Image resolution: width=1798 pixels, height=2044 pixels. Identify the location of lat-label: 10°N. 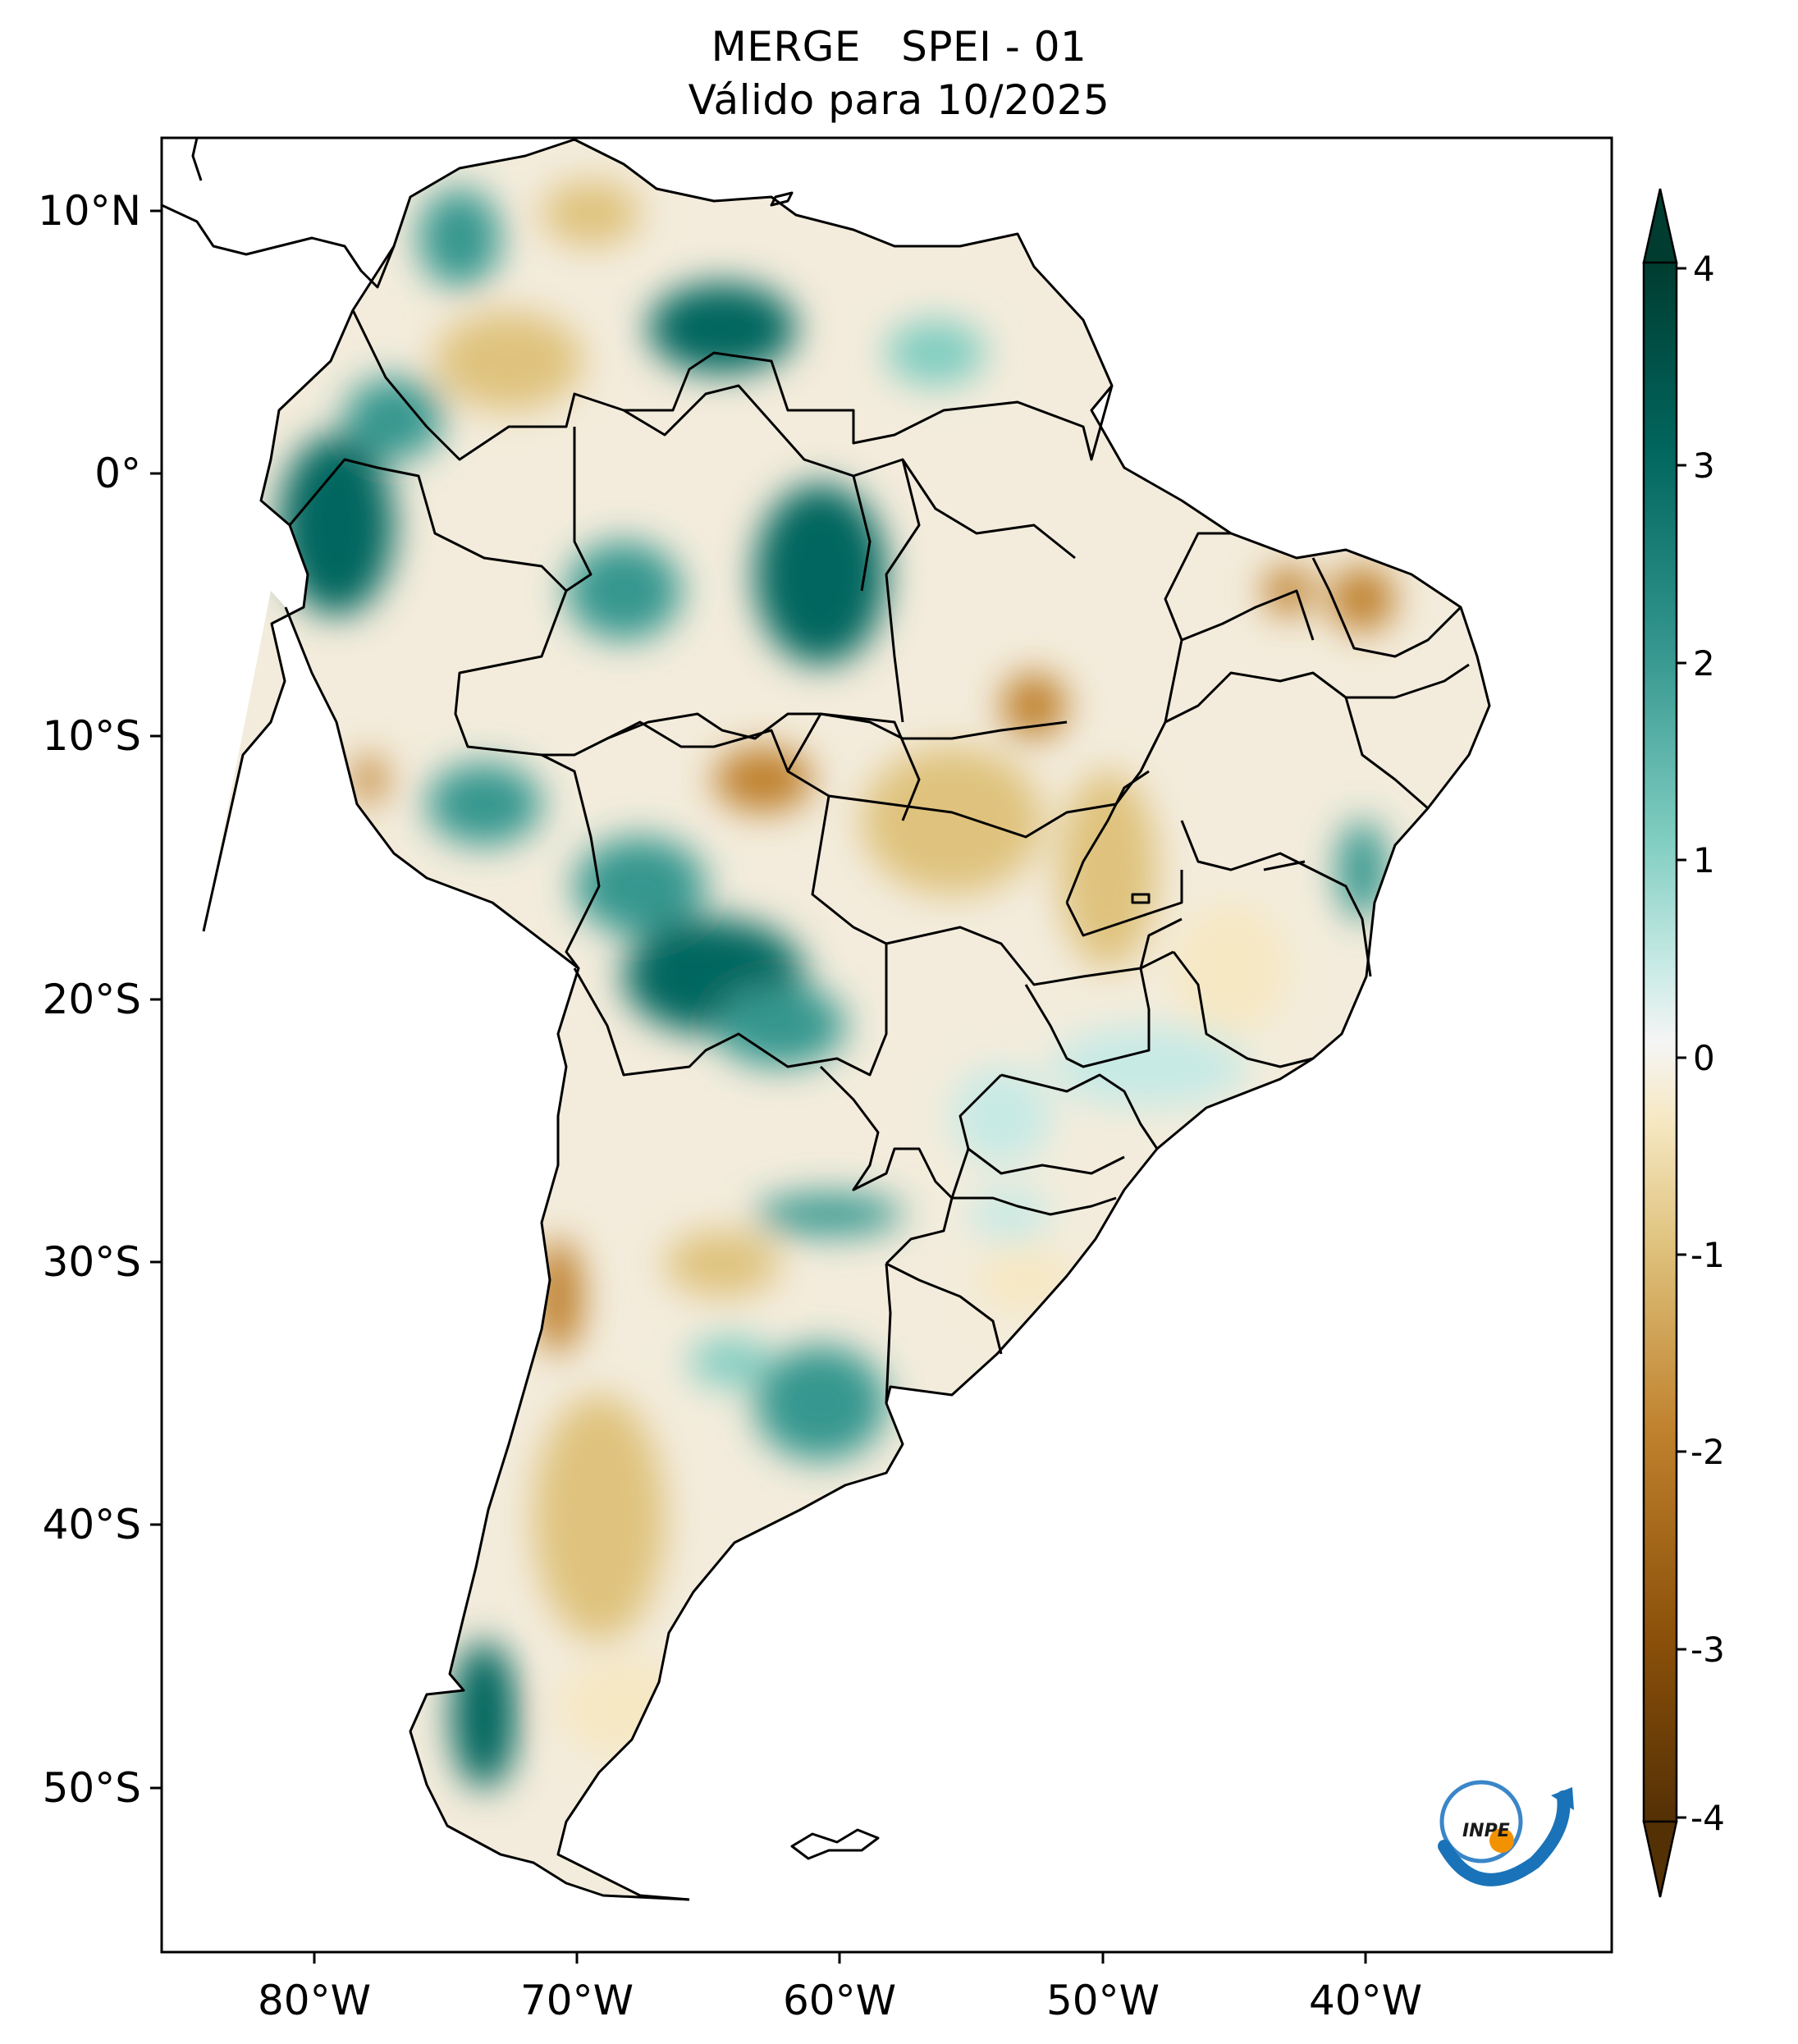
(89, 211).